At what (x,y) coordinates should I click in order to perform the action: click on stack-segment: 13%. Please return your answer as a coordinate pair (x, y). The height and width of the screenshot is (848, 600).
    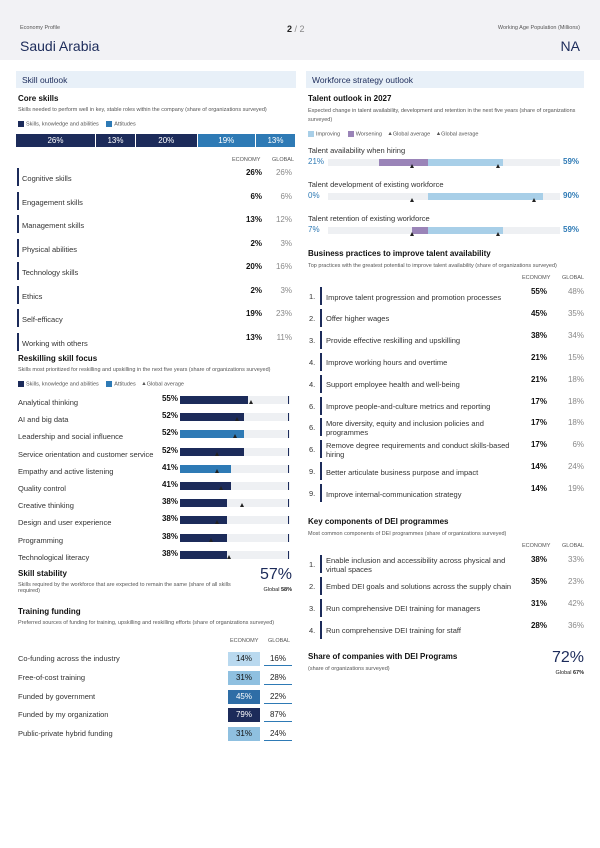
    Looking at the image, I should click on (275, 140).